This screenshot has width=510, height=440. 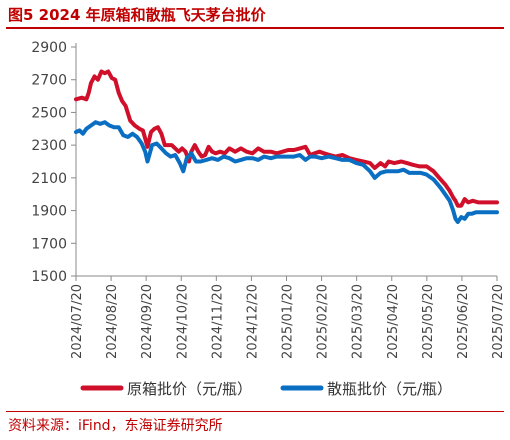 I want to click on x-tick-label: 2024/10/20, so click(x=182, y=321).